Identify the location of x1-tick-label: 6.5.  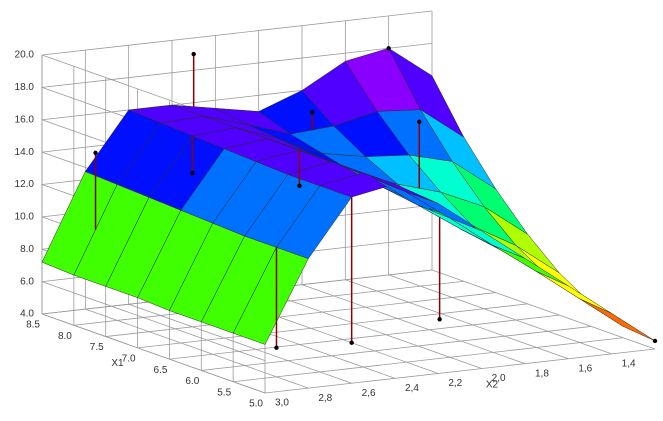
(161, 370).